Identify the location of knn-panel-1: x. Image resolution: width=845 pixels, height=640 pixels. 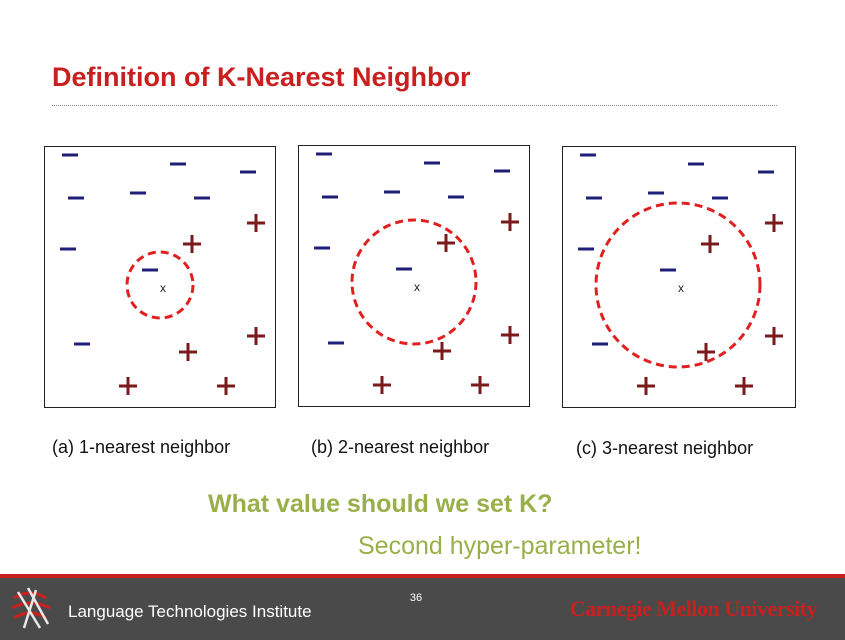
(160, 277).